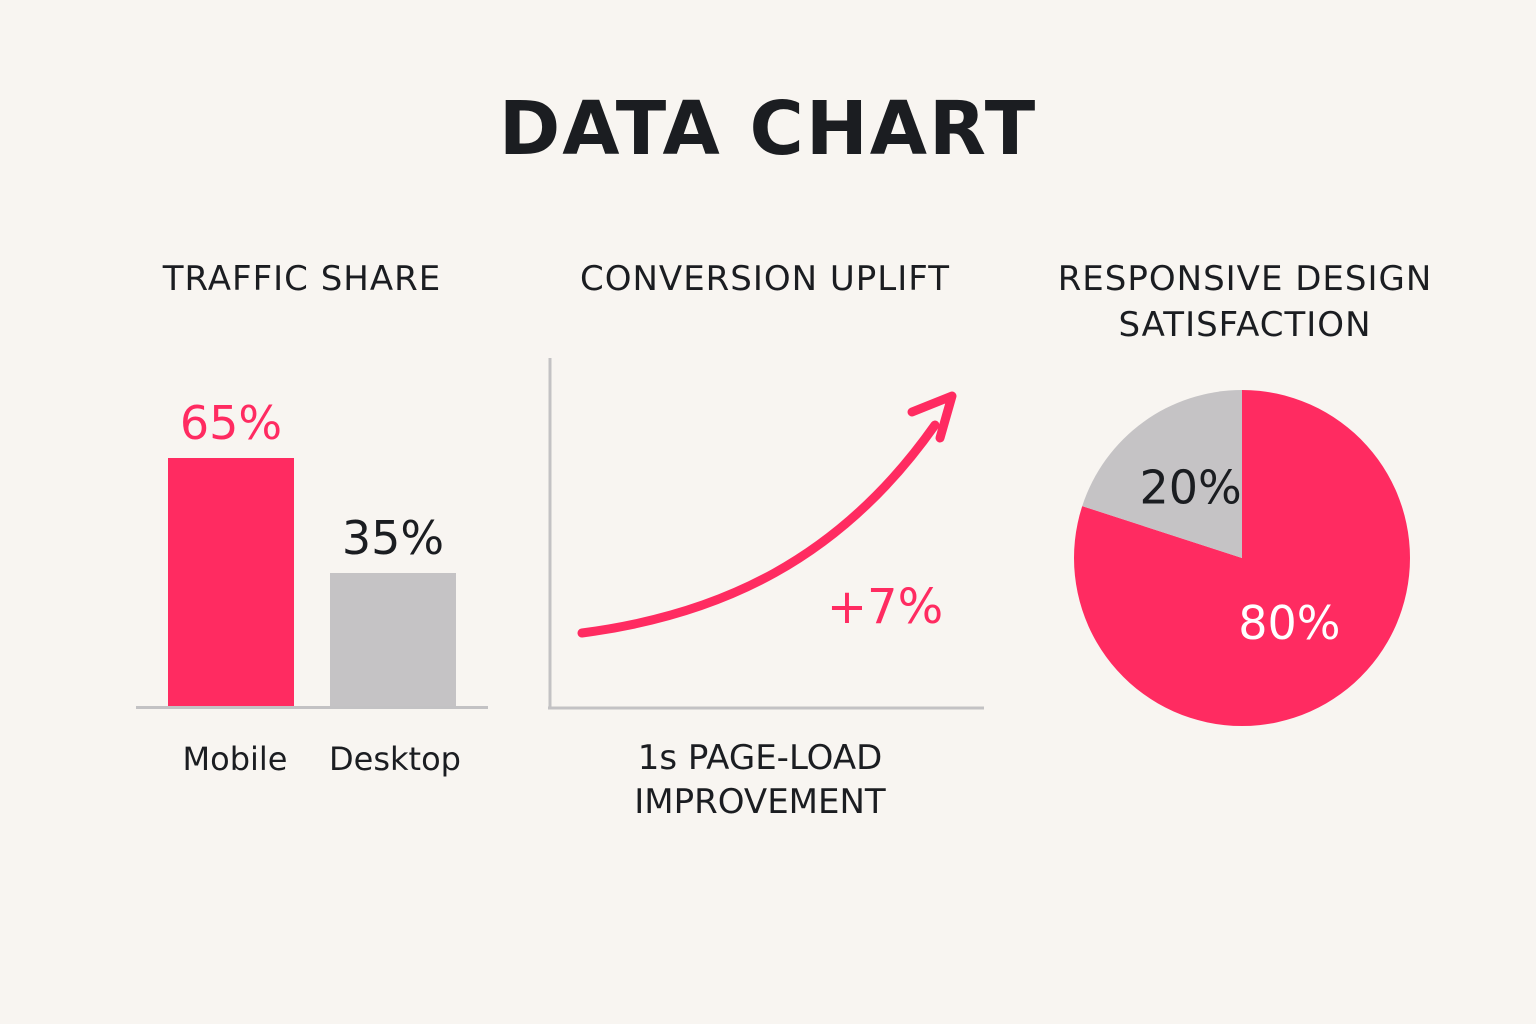  Describe the element at coordinates (1245, 279) in the screenshot. I see `satisfaction-title-line-1: RESPONSIVE DESIGN` at that location.